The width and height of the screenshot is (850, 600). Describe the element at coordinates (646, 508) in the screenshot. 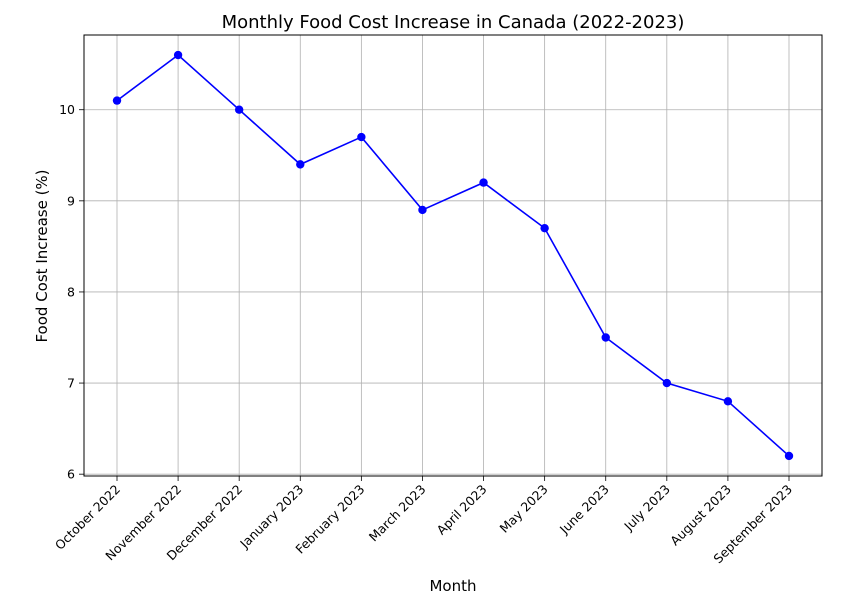

I see `x-tick-label: July 2023` at that location.